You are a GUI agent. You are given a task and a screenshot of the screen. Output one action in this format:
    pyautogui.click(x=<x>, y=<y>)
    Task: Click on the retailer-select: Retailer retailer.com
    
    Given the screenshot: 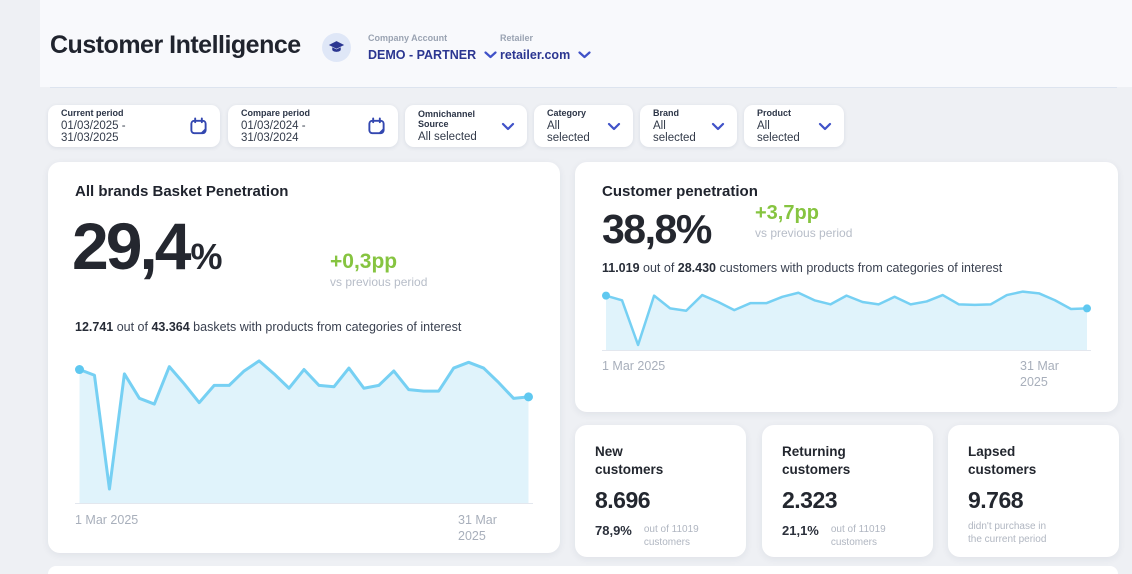 What is the action you would take?
    pyautogui.click(x=545, y=48)
    